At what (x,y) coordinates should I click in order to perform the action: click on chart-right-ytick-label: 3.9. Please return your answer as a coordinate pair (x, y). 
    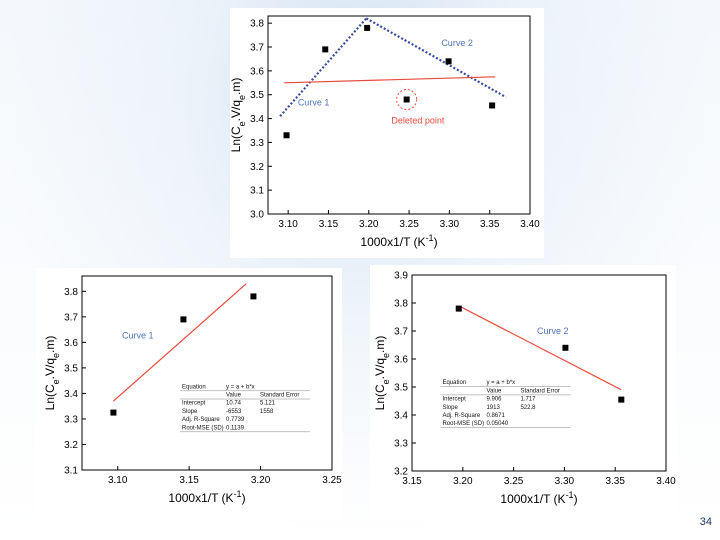
    Looking at the image, I should click on (401, 276).